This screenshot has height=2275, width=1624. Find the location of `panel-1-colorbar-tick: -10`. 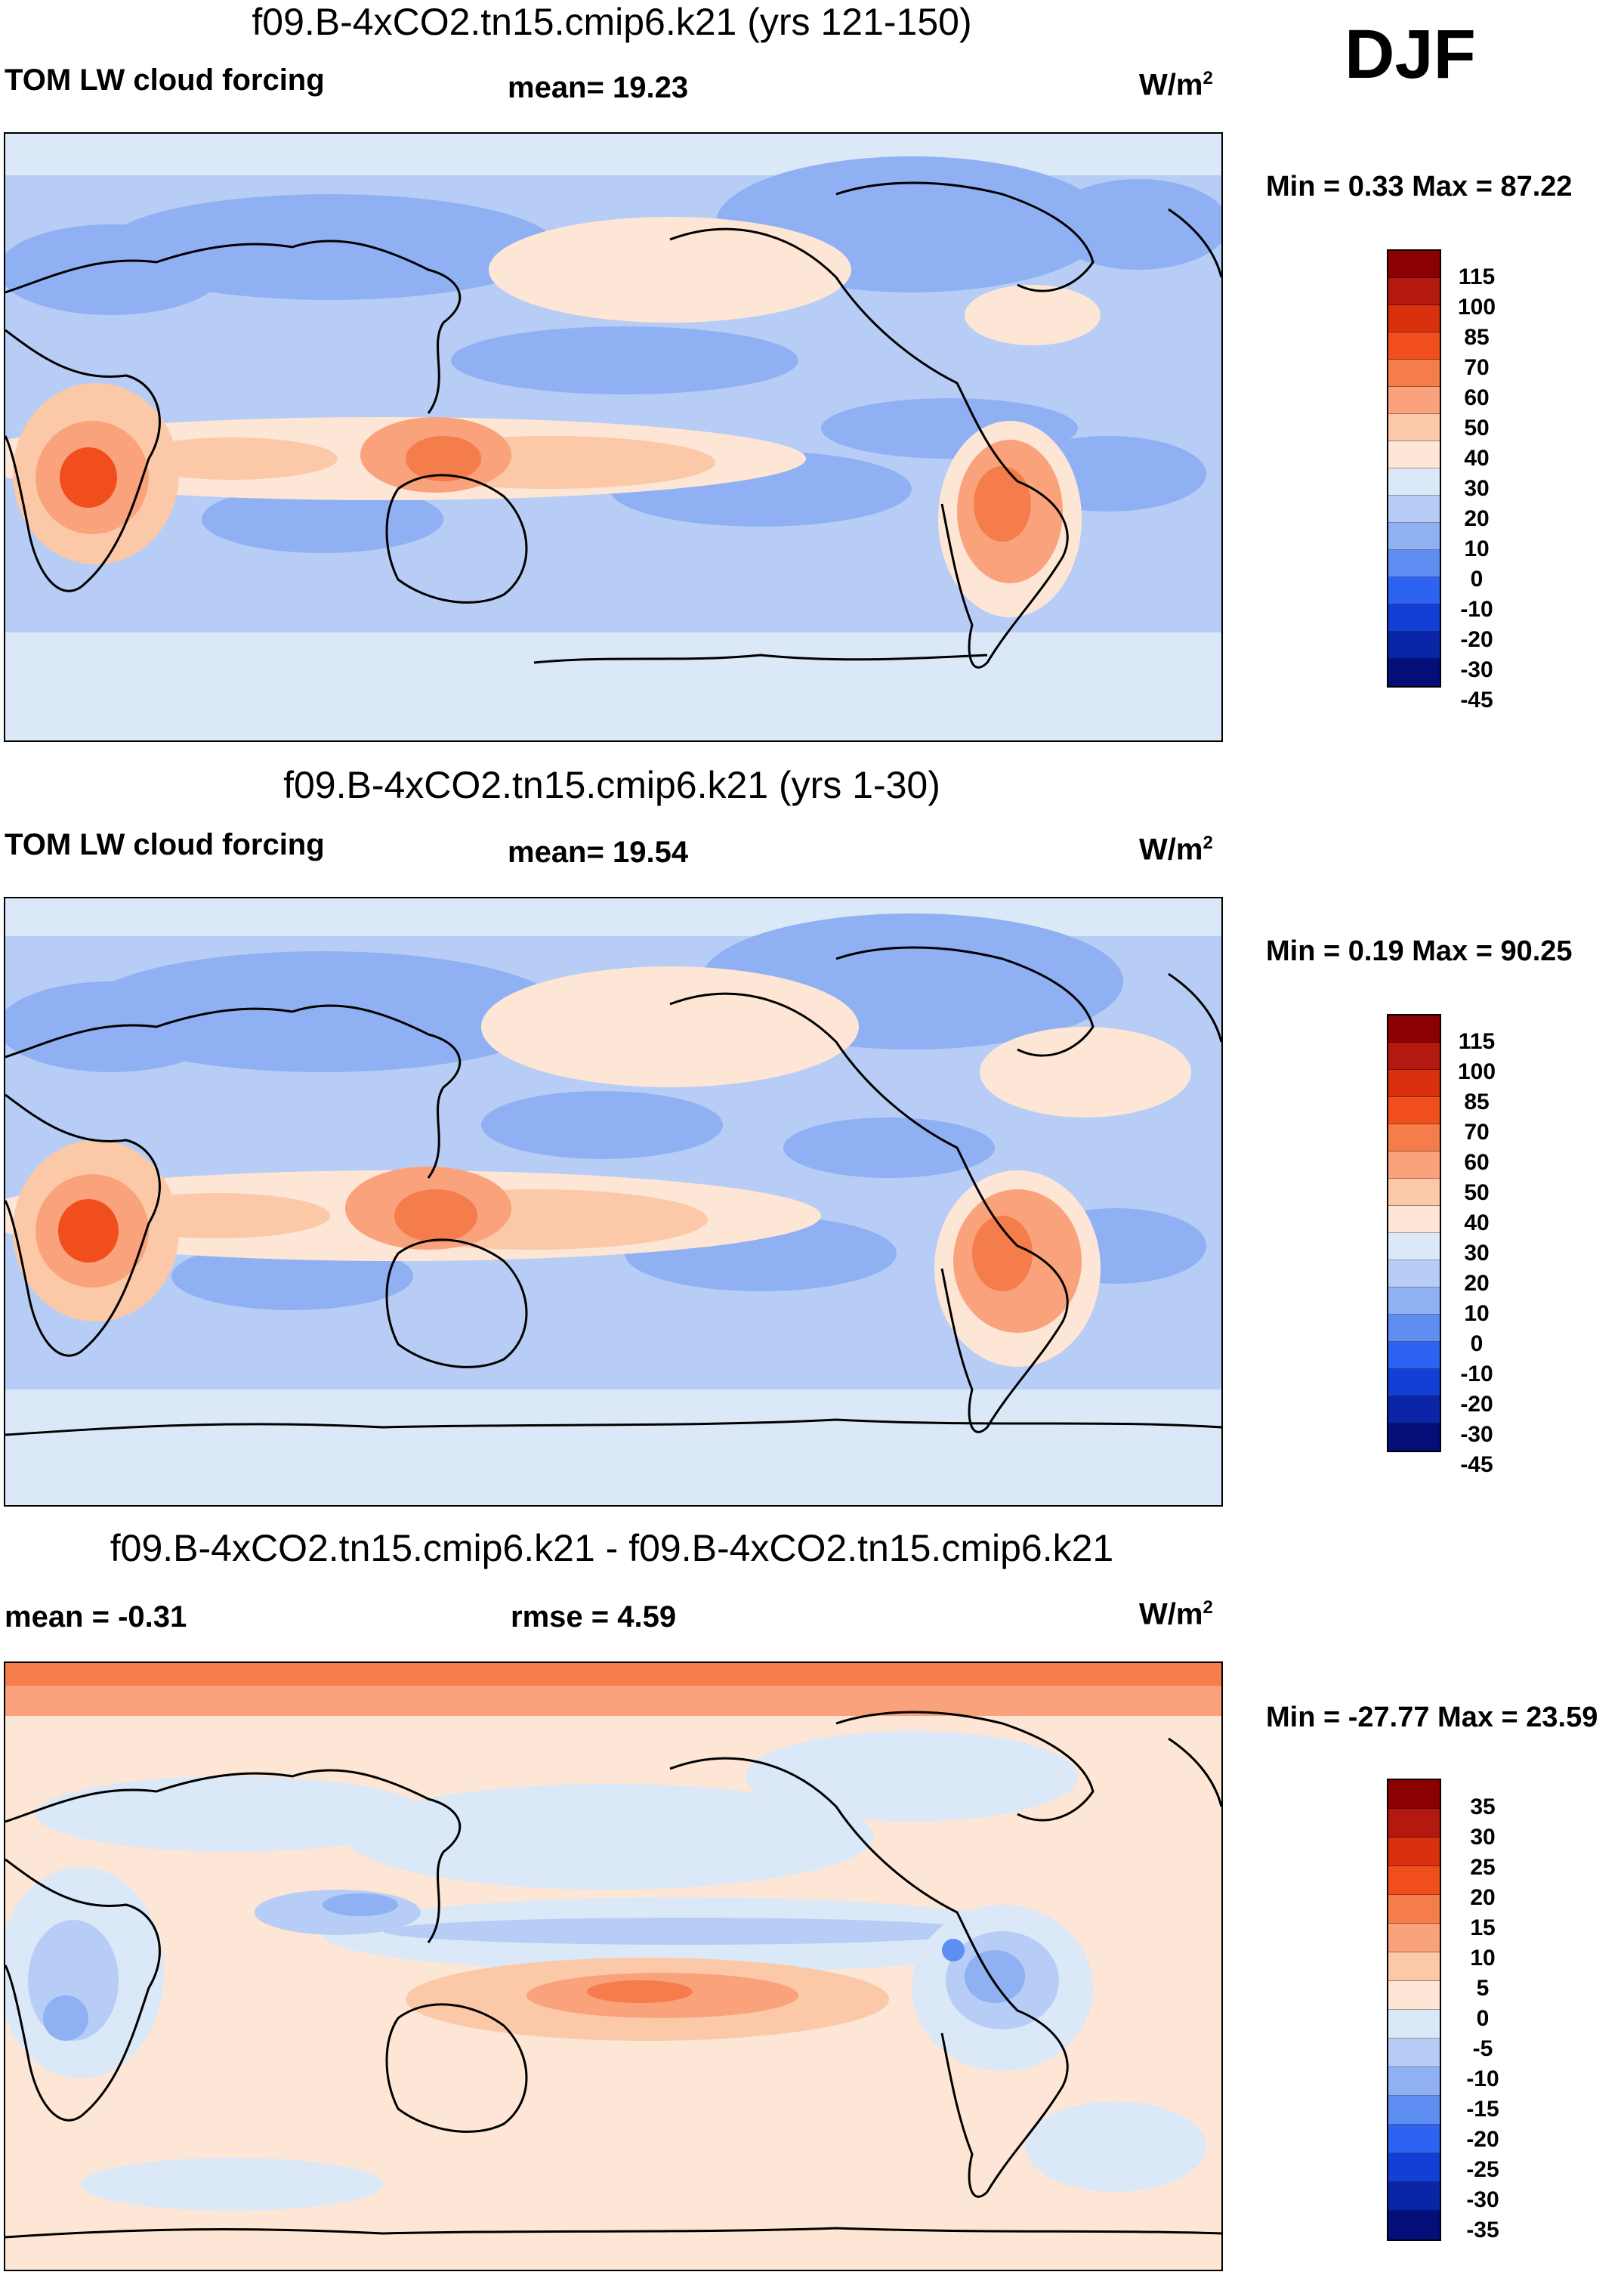

panel-1-colorbar-tick: -10 is located at coordinates (1476, 609).